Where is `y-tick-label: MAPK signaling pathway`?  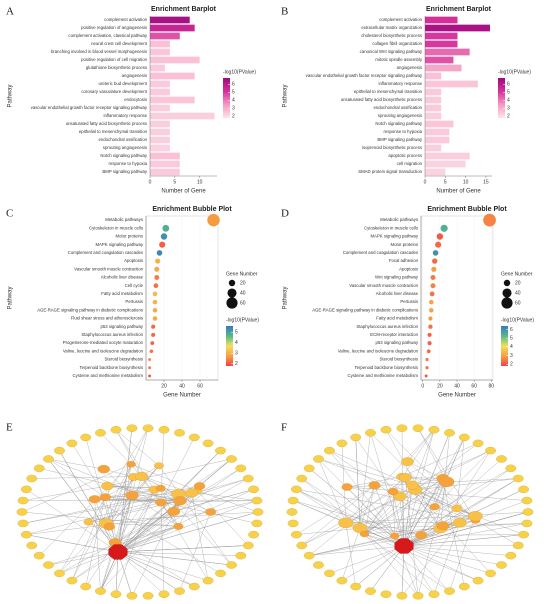
y-tick-label: MAPK signaling pathway is located at coordinates (119, 244).